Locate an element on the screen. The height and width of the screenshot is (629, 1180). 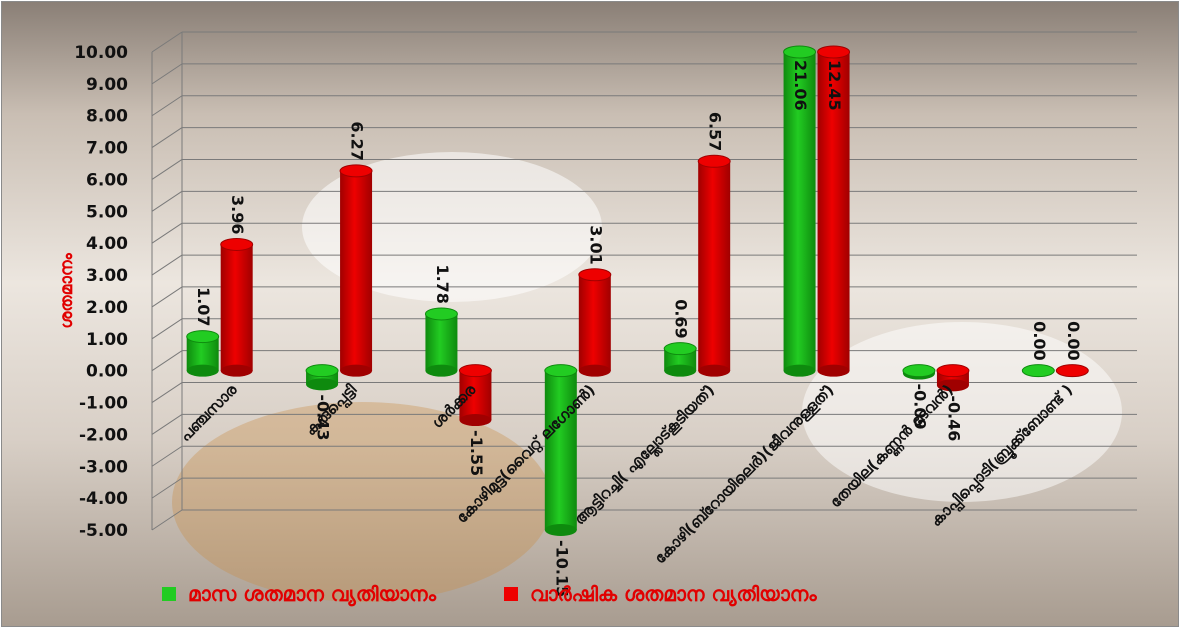
data-label-yearly-5: 12.45 is located at coordinates (834, 85).